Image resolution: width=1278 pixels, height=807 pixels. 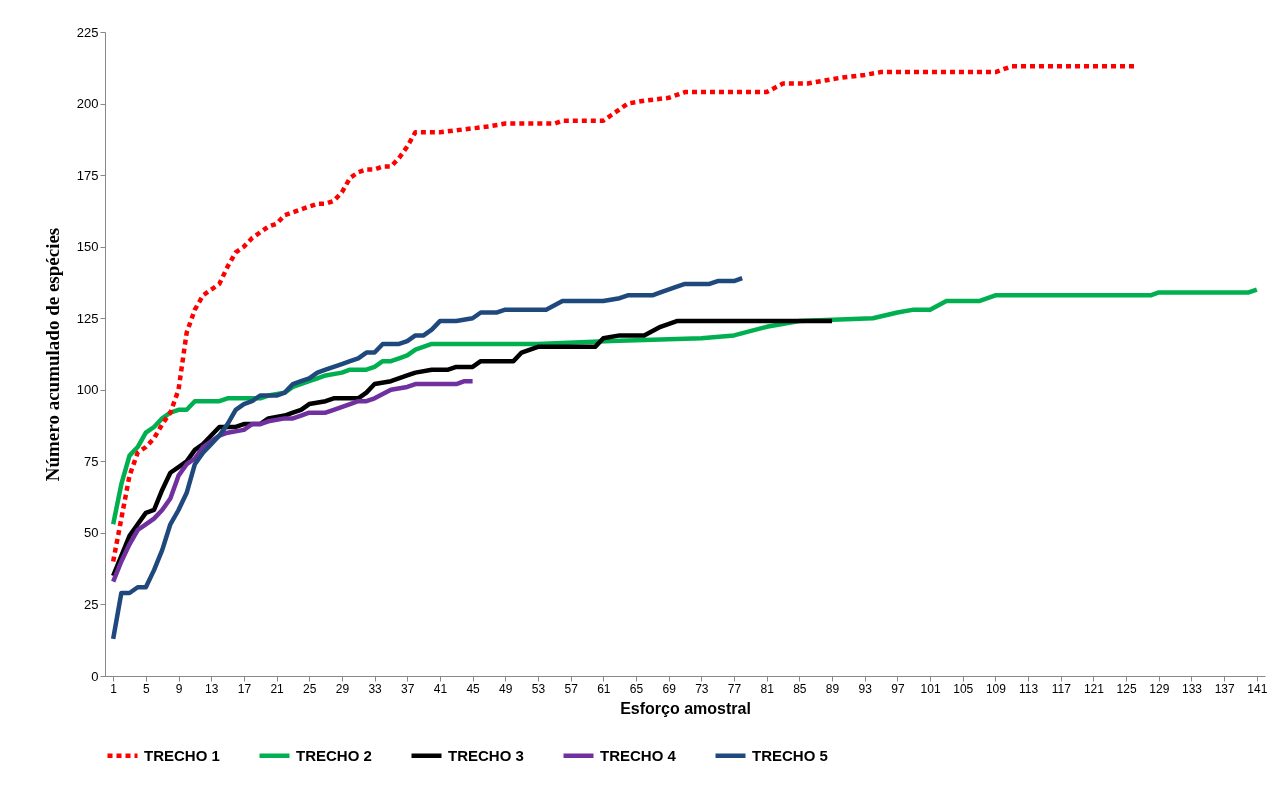 What do you see at coordinates (486, 755) in the screenshot?
I see `legend-label: TRECHO 3` at bounding box center [486, 755].